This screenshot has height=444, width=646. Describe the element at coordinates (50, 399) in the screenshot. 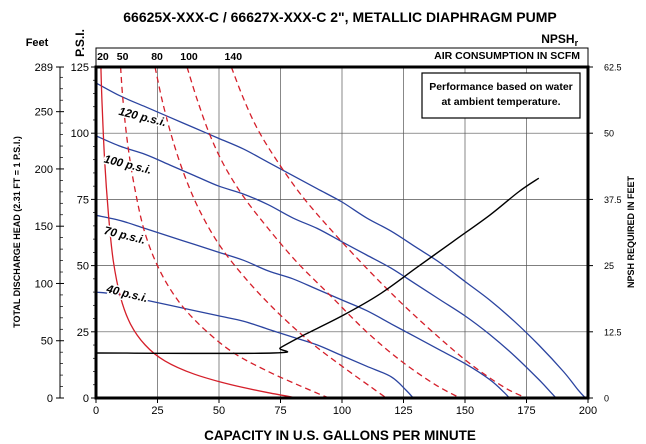

I see `feet-tick-label: 0` at that location.